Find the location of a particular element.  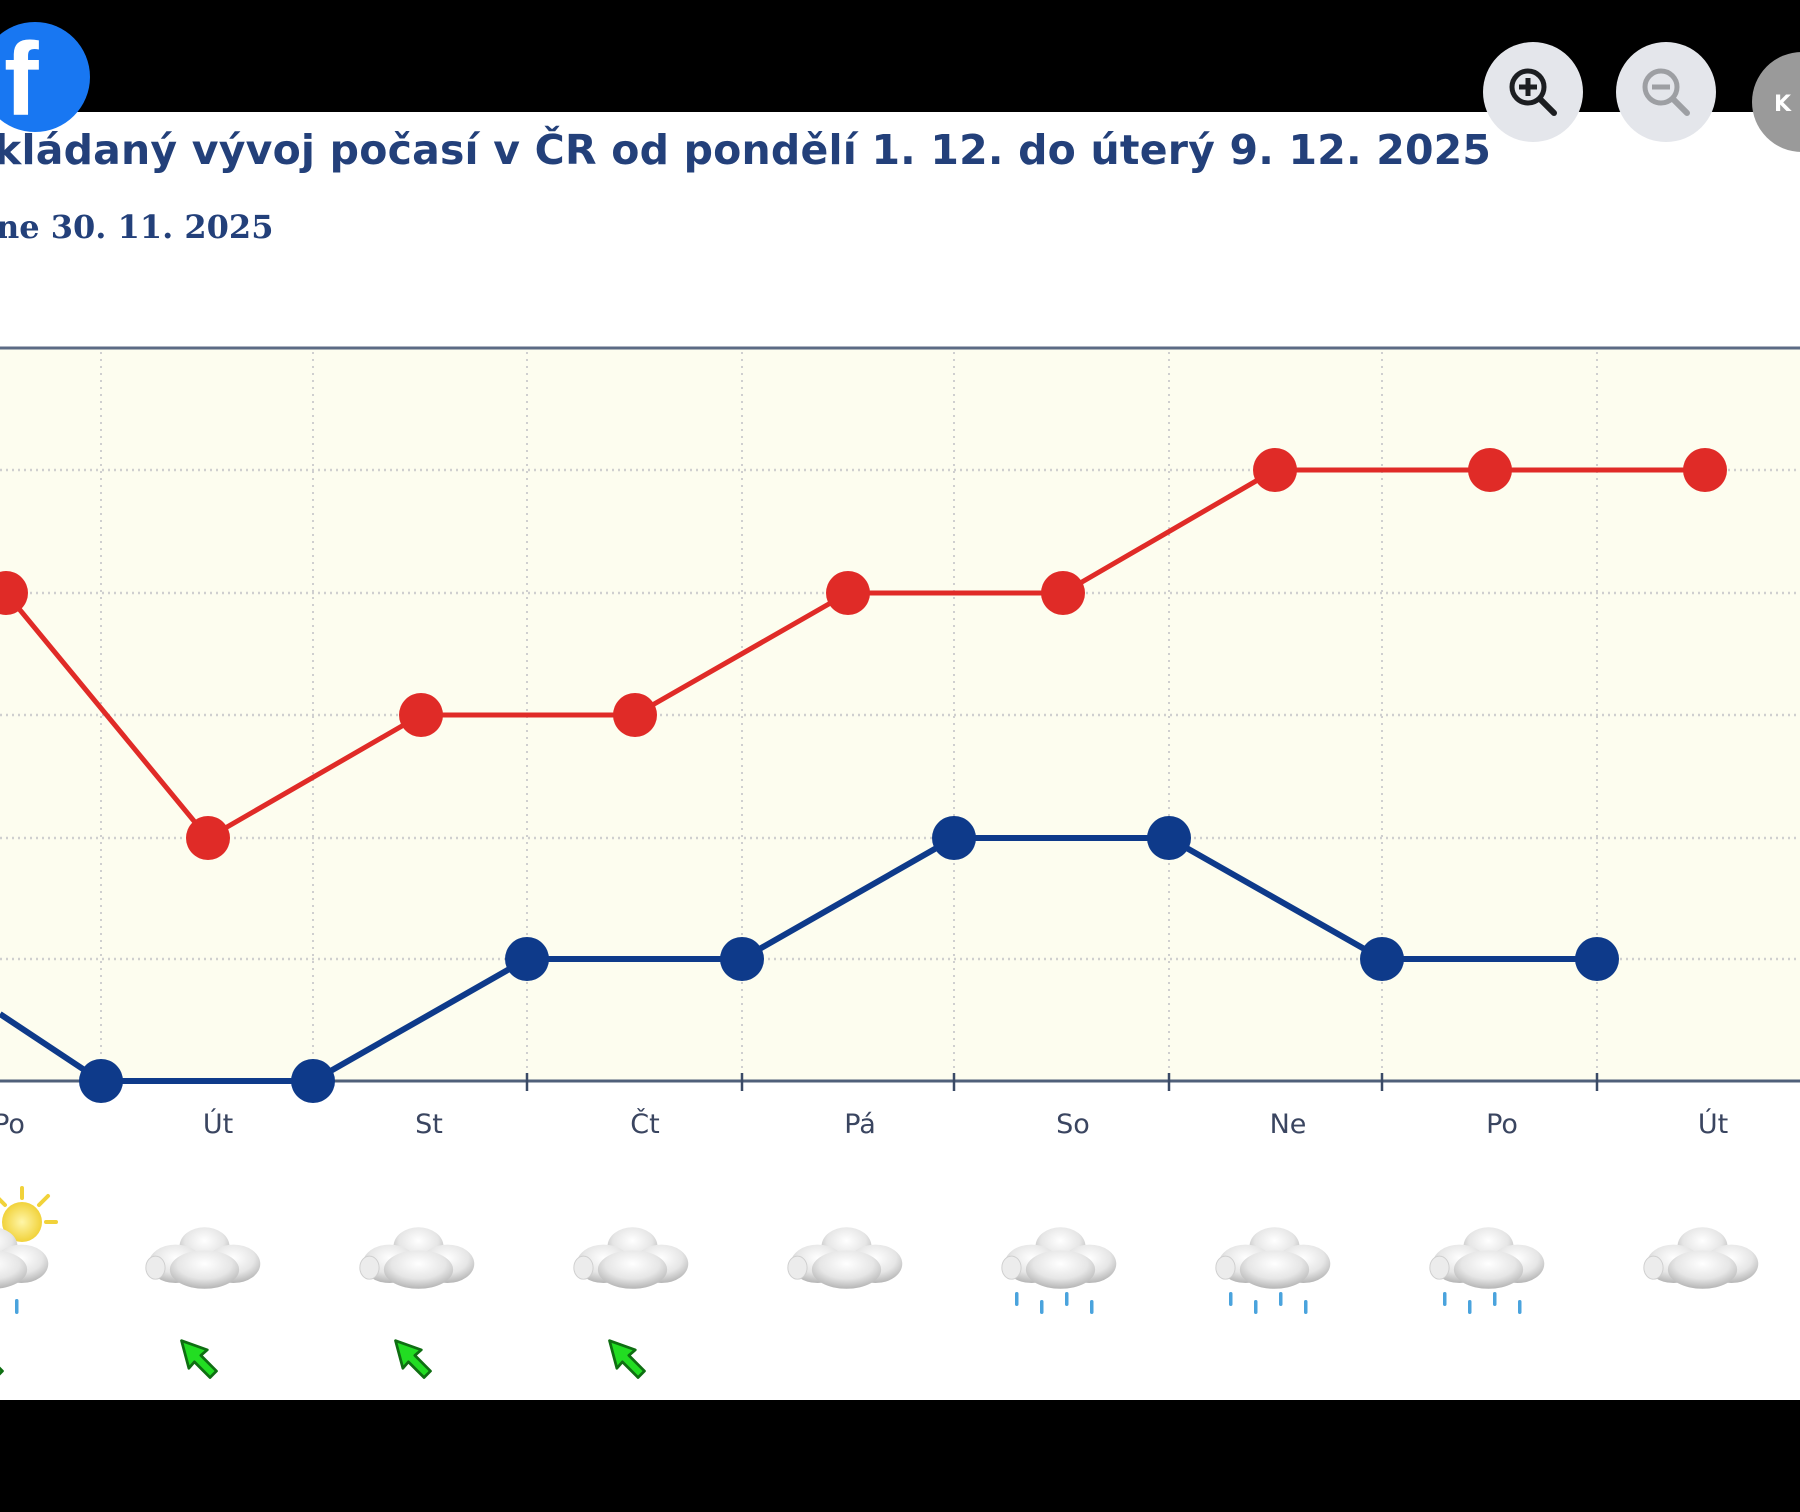

zoom-out-icon is located at coordinates (1666, 92).